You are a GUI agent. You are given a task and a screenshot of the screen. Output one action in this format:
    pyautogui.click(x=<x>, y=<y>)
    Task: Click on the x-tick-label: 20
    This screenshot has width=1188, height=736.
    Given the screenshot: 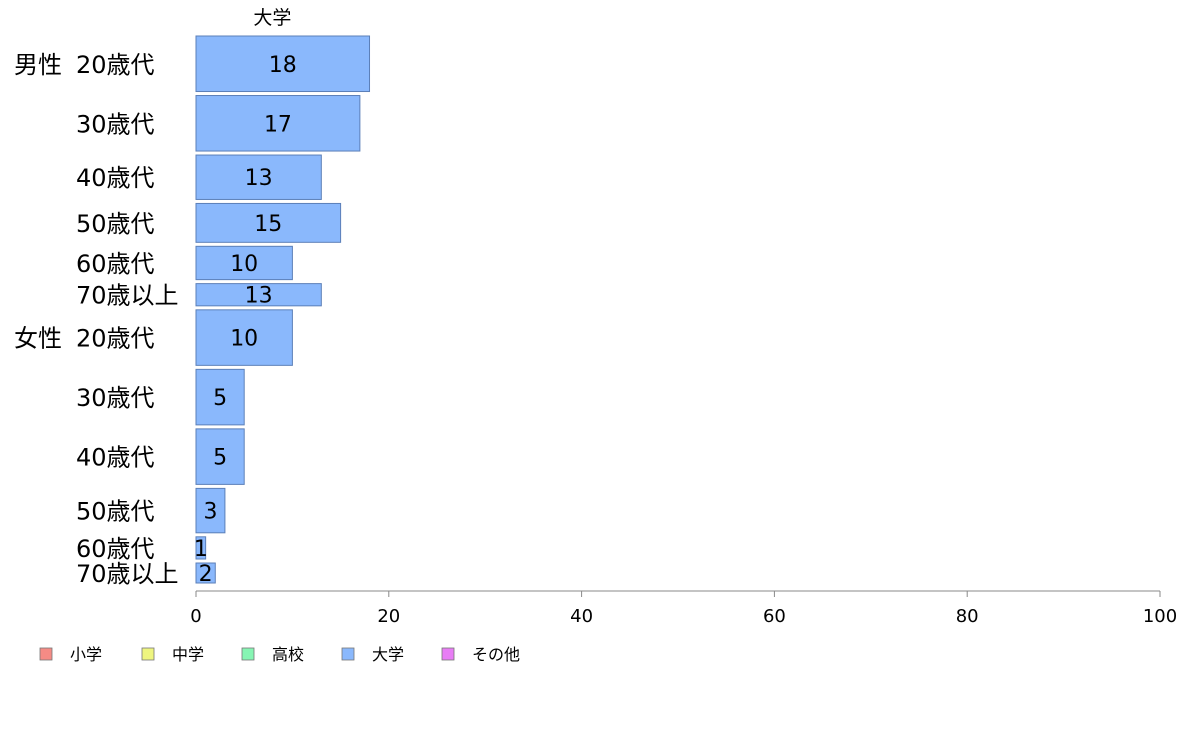 What is the action you would take?
    pyautogui.click(x=388, y=616)
    